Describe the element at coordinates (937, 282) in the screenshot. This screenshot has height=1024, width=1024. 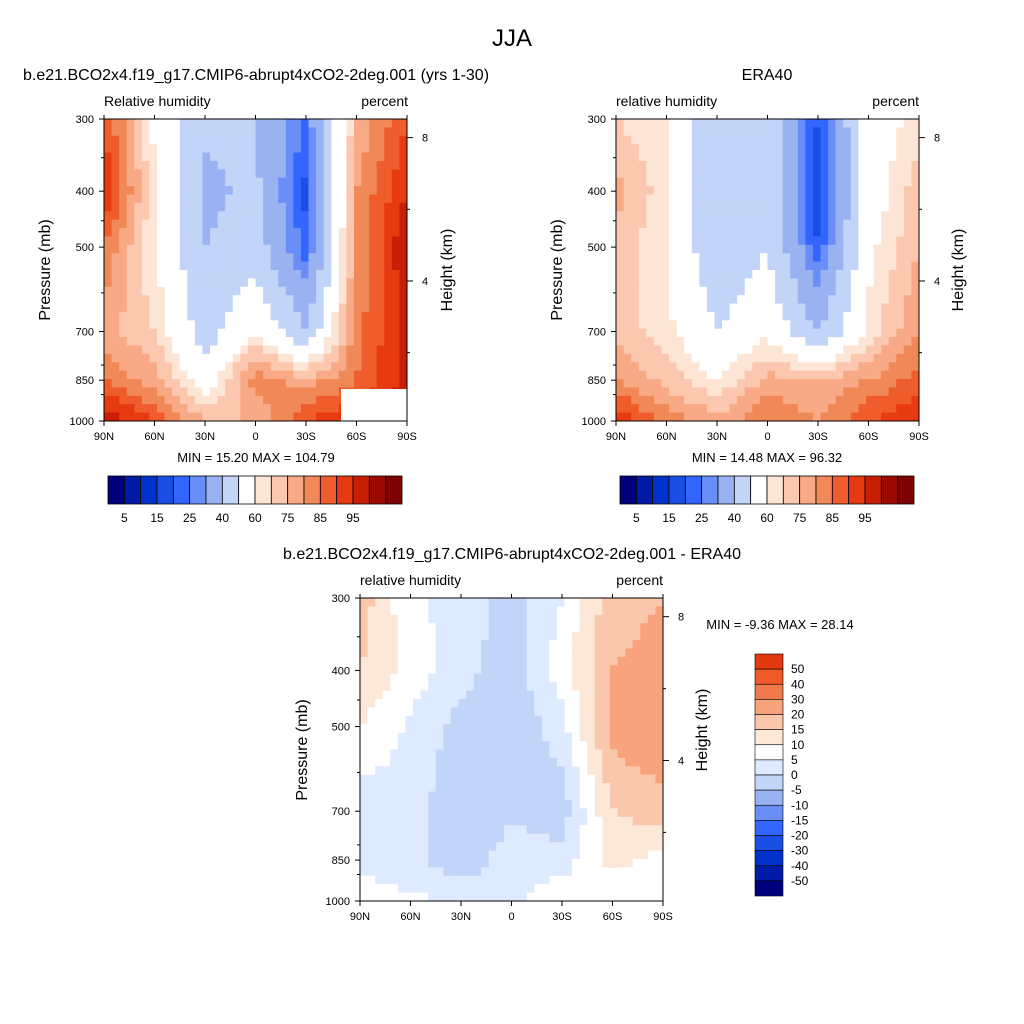
I see `y2-tick-label: 4` at that location.